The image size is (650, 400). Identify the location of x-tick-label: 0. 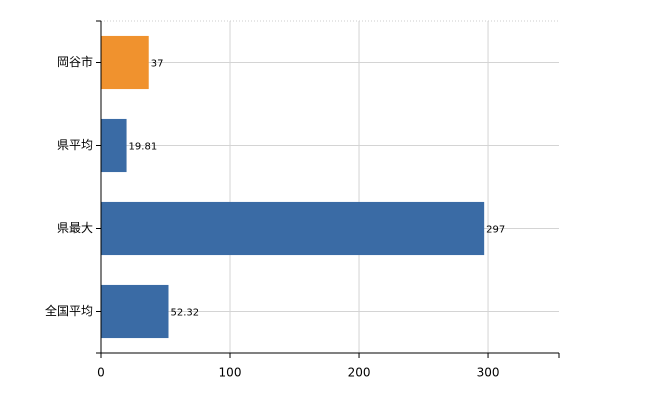
(101, 373).